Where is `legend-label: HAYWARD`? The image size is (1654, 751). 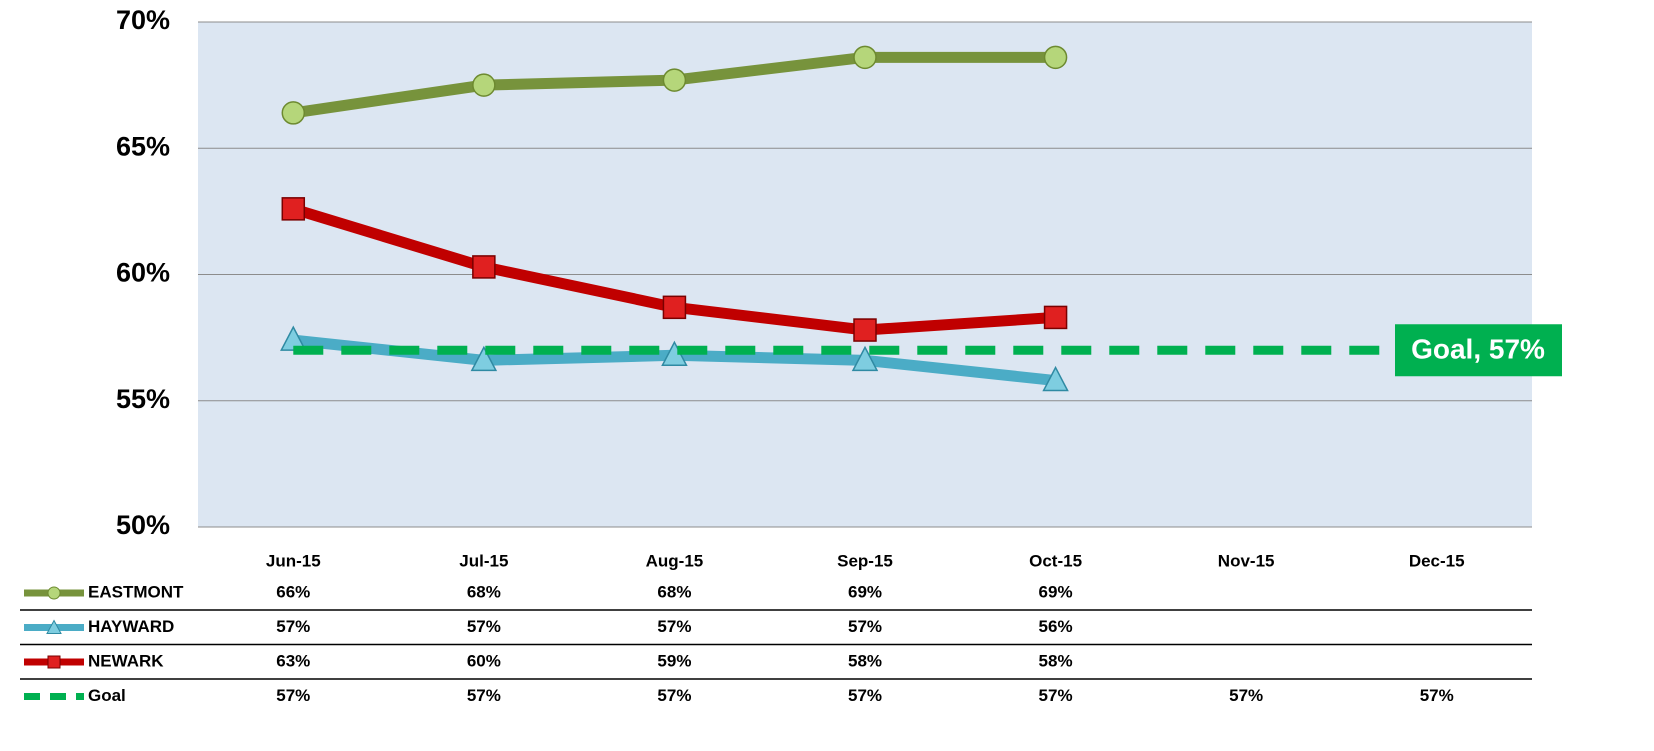 legend-label: HAYWARD is located at coordinates (131, 626).